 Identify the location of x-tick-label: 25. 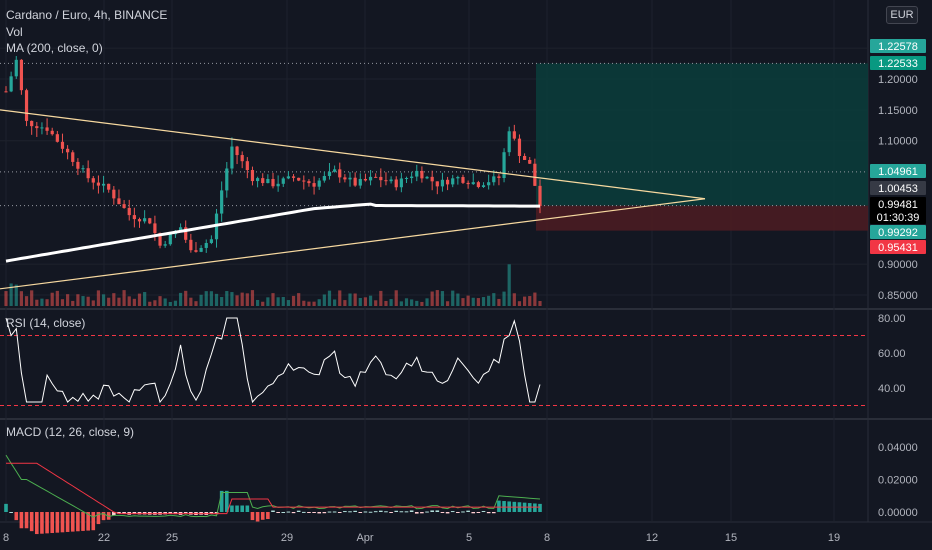
(172, 538).